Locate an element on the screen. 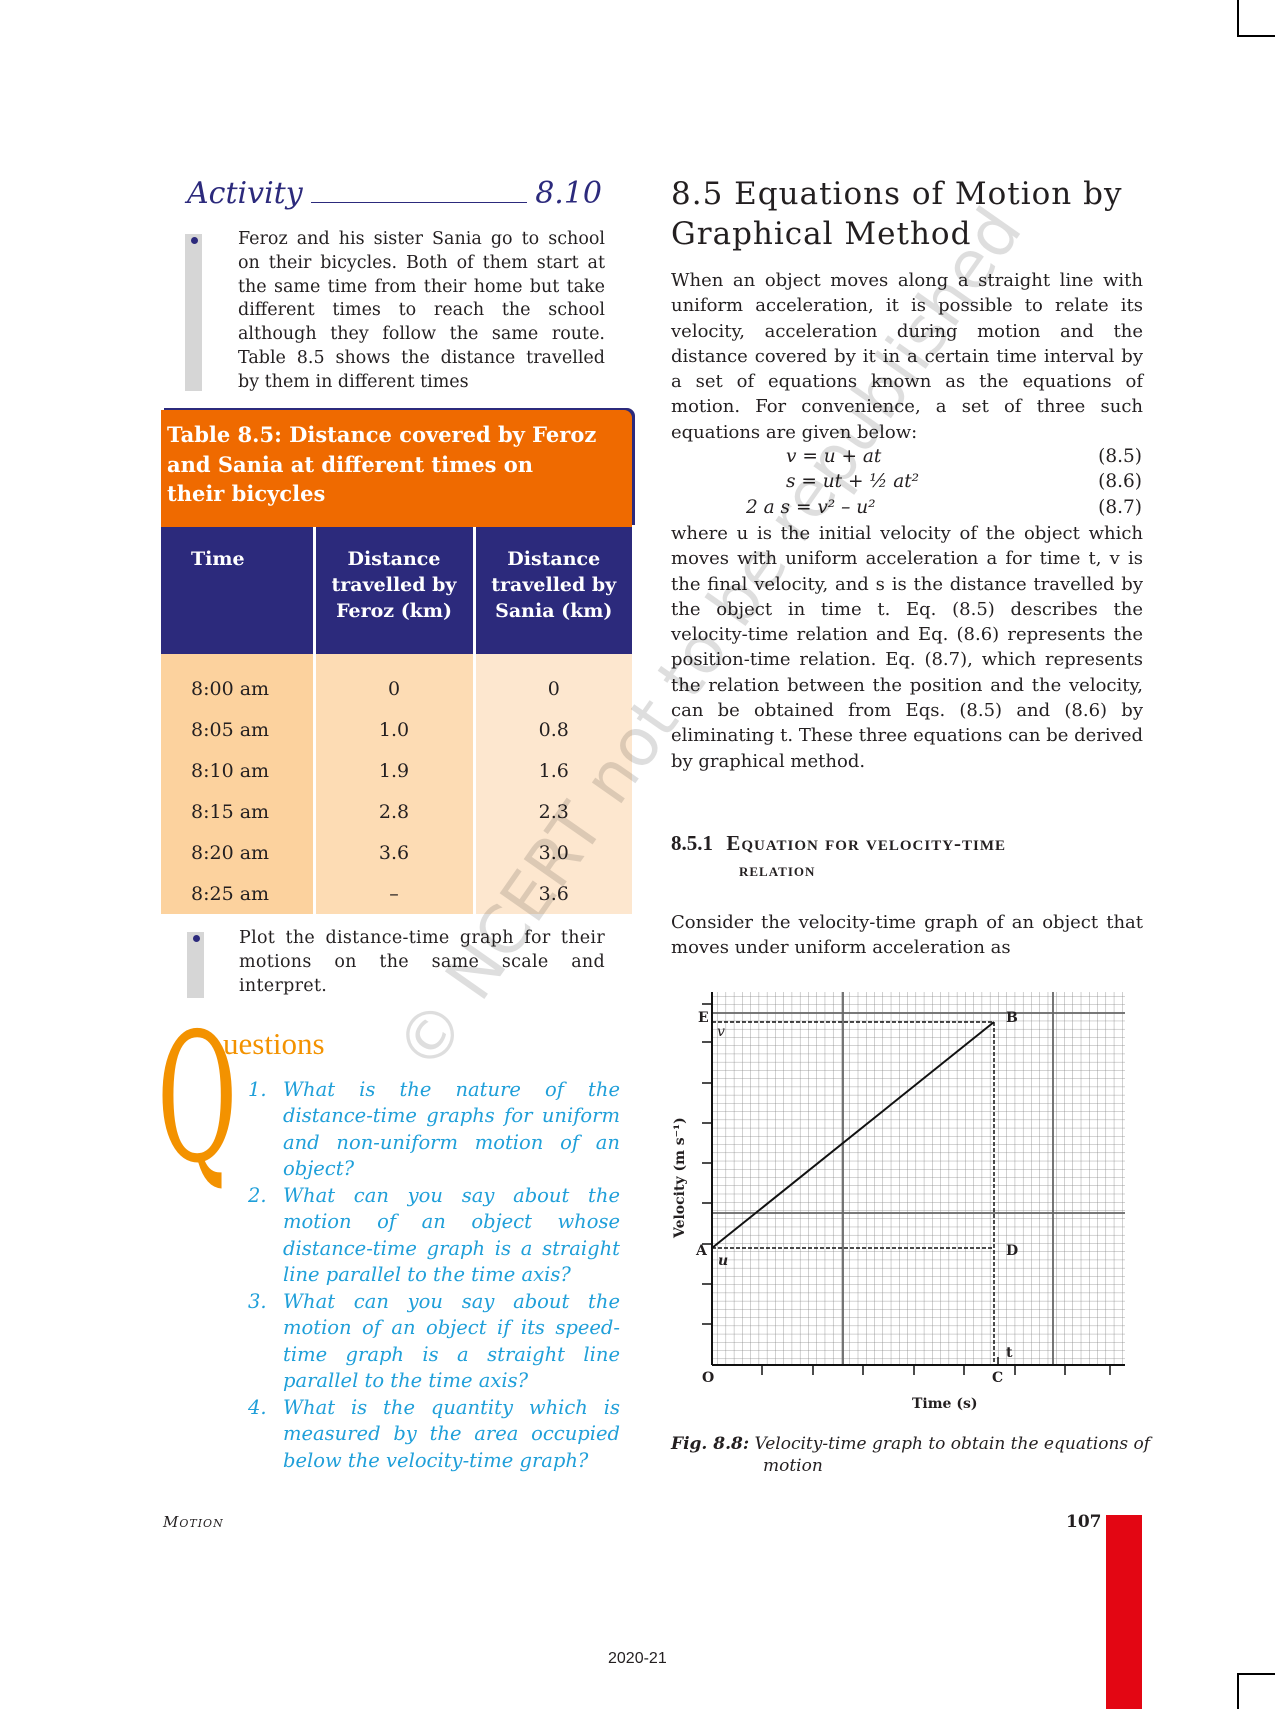  table-title-line: their bicycles is located at coordinates (246, 493).